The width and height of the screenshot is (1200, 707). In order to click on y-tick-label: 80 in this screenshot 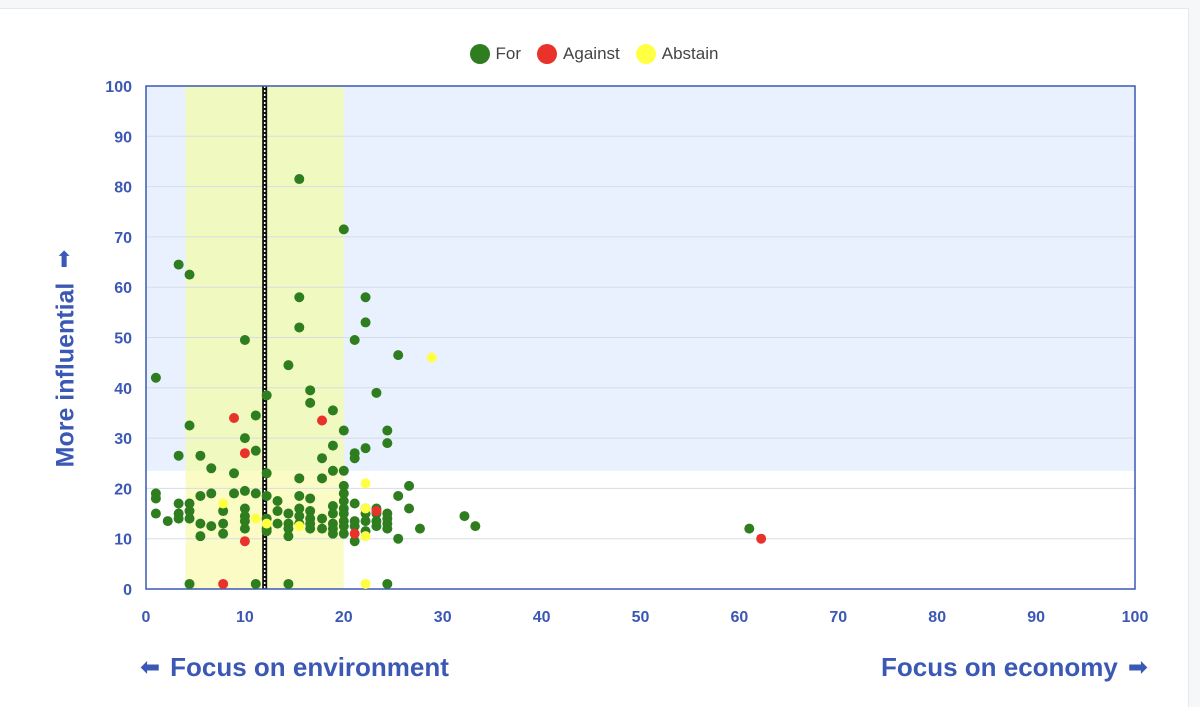, I will do `click(123, 188)`.